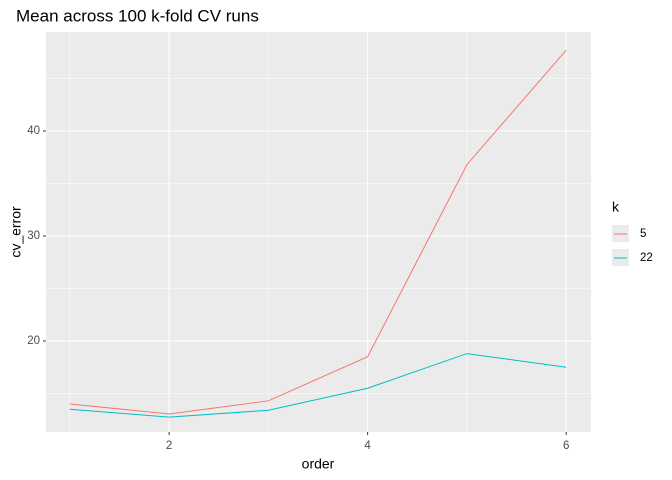 This screenshot has width=672, height=480. Describe the element at coordinates (318, 385) in the screenshot. I see `series-line` at that location.